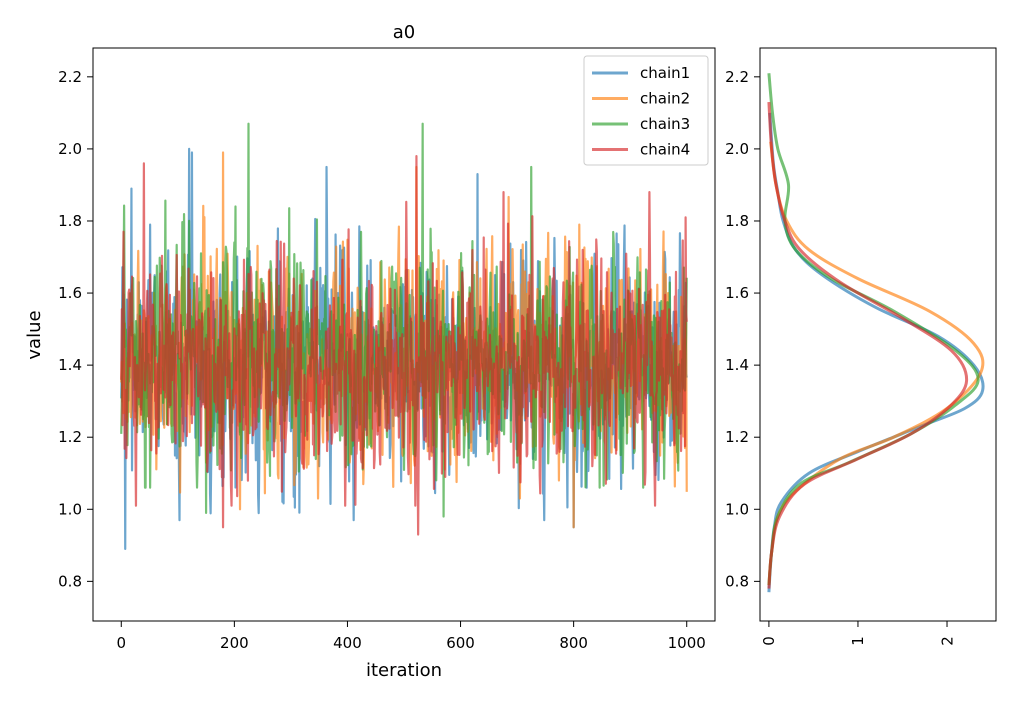  I want to click on legend-label-chain4: chain4, so click(665, 150).